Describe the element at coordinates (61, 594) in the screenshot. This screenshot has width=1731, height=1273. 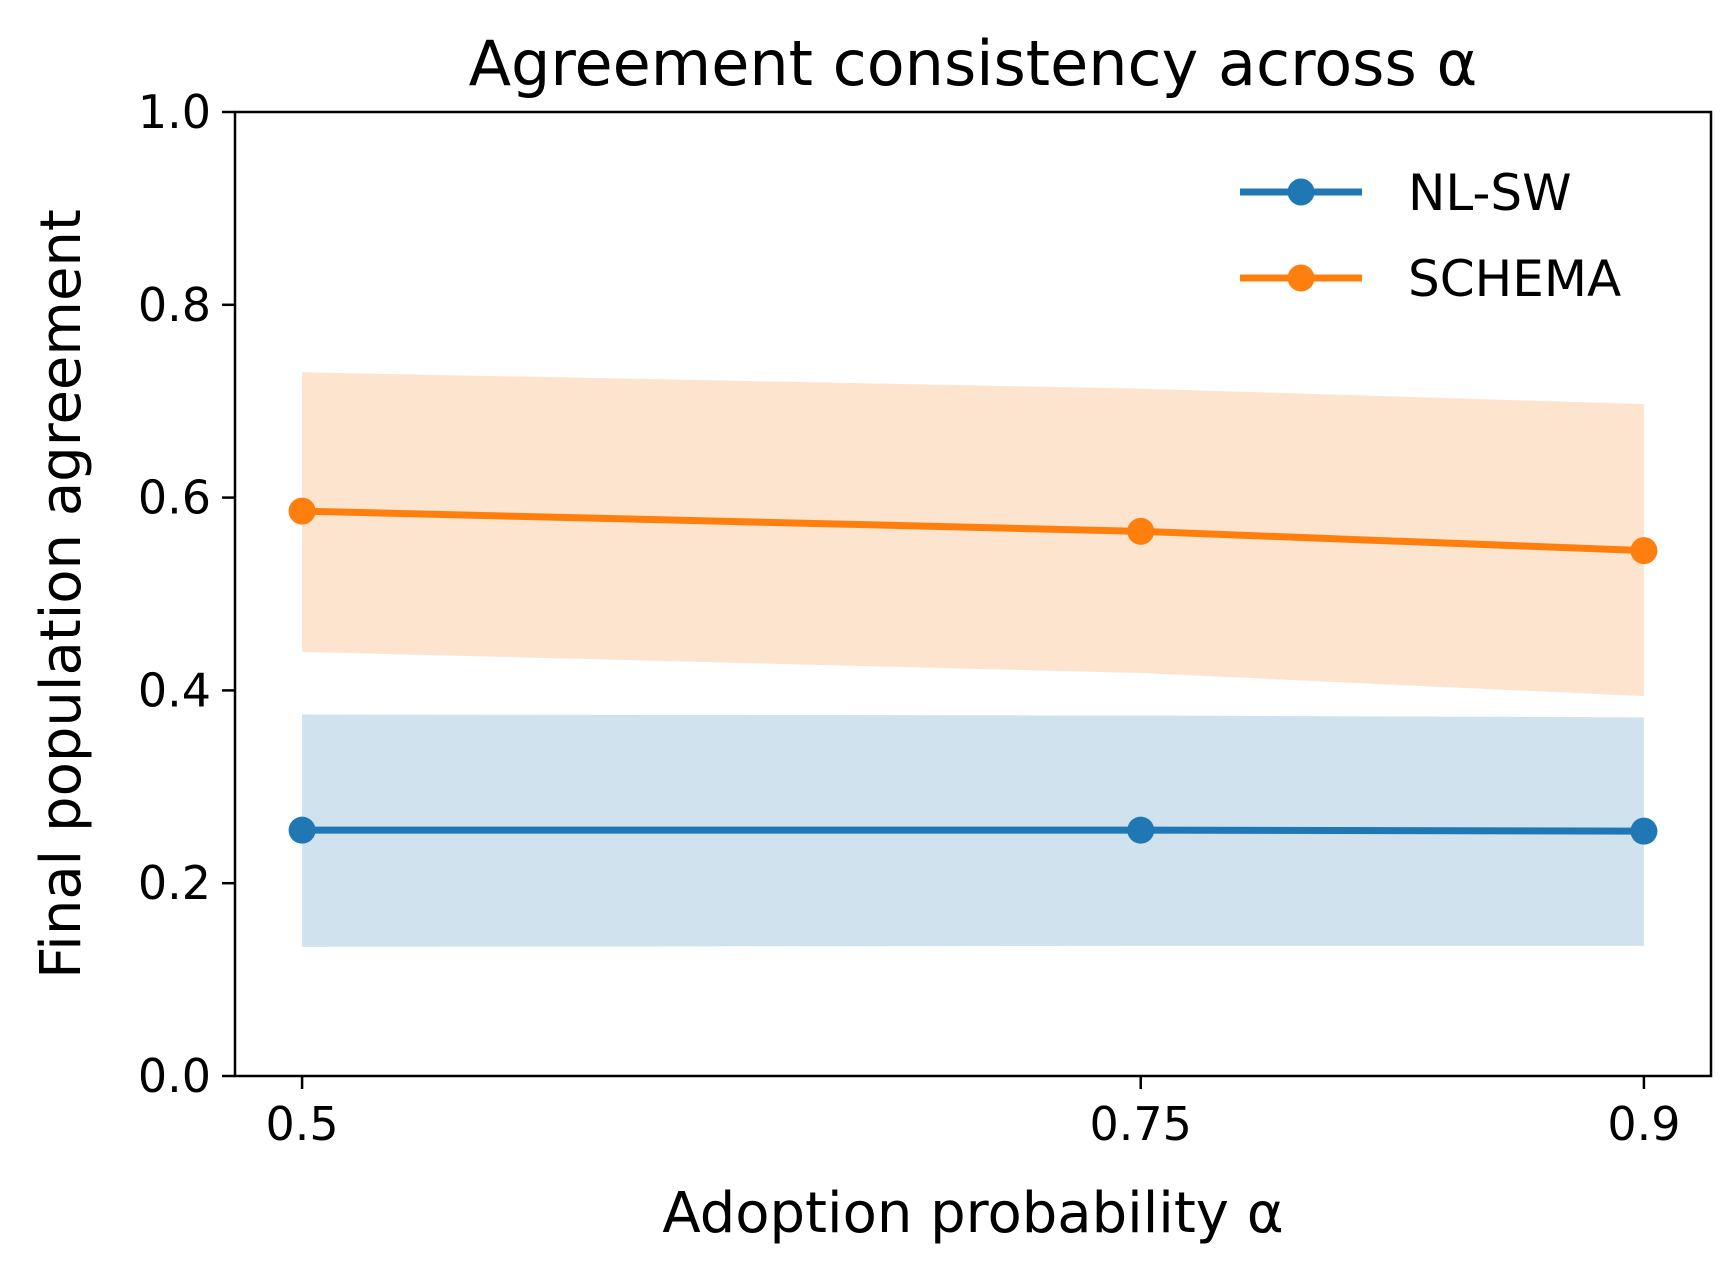
I see `y-axis-label: Final population agreement` at that location.